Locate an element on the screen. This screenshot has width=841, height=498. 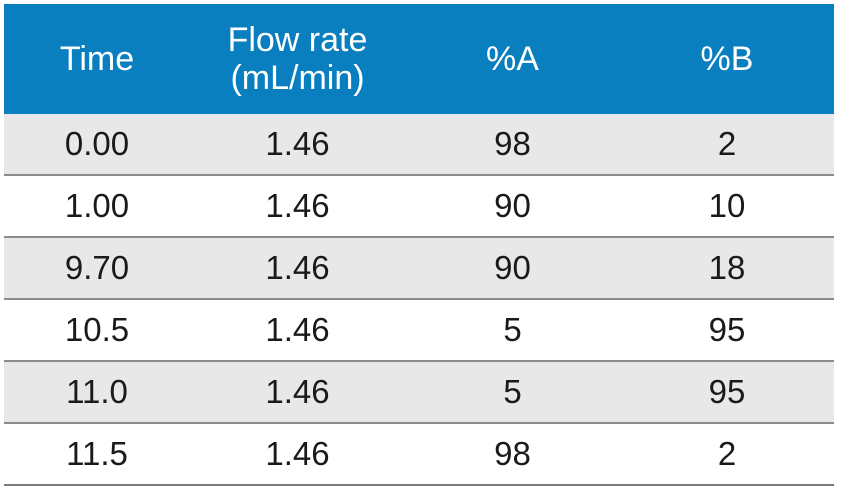
header-label: Time is located at coordinates (97, 59).